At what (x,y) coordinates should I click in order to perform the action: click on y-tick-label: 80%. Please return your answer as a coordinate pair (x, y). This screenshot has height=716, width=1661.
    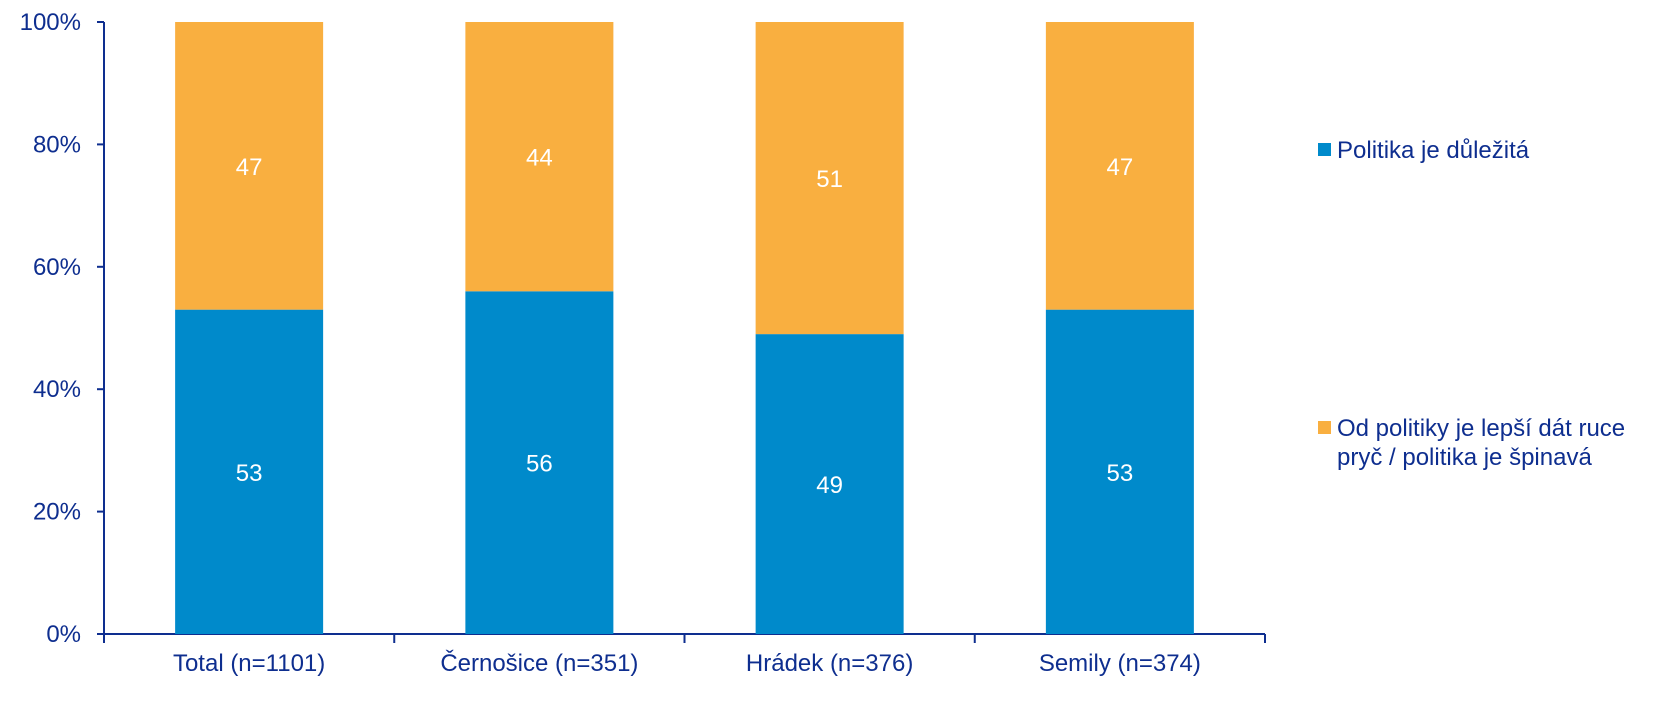
    Looking at the image, I should click on (57, 144).